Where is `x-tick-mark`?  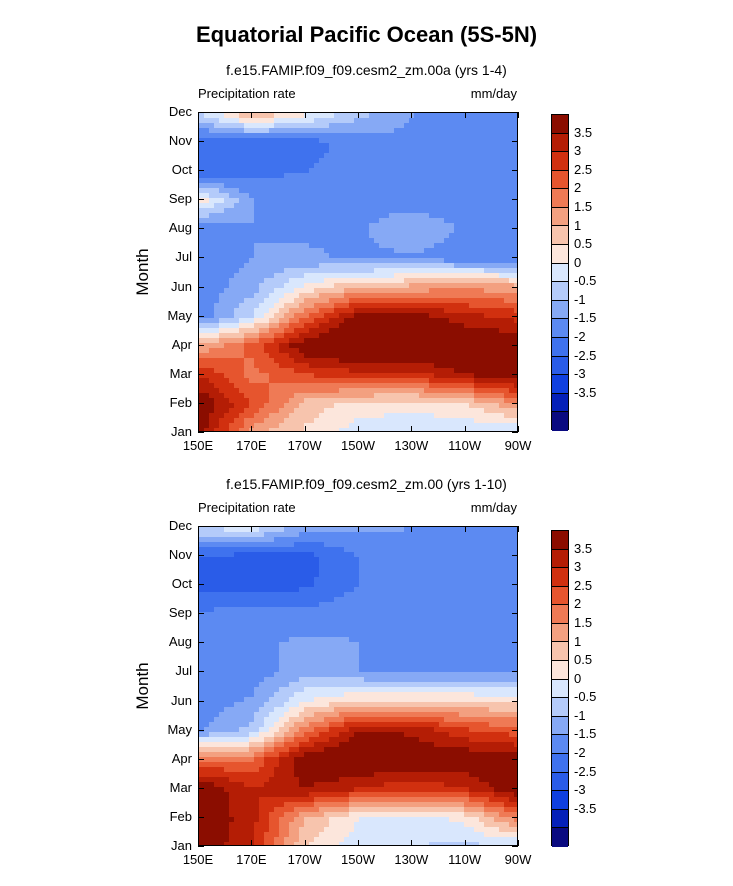 x-tick-mark is located at coordinates (518, 429).